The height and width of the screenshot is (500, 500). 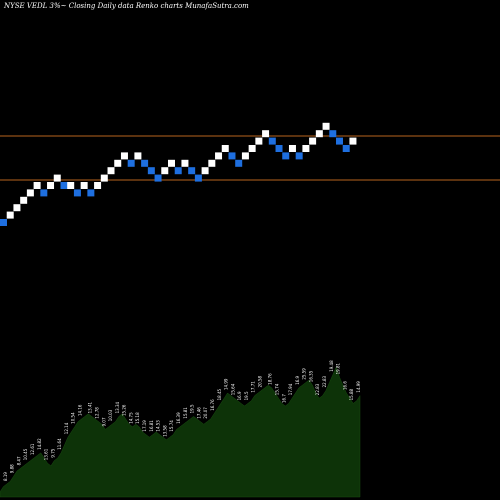 What do you see at coordinates (124, 410) in the screenshot?
I see `volume-value-label: 15.26` at bounding box center [124, 410].